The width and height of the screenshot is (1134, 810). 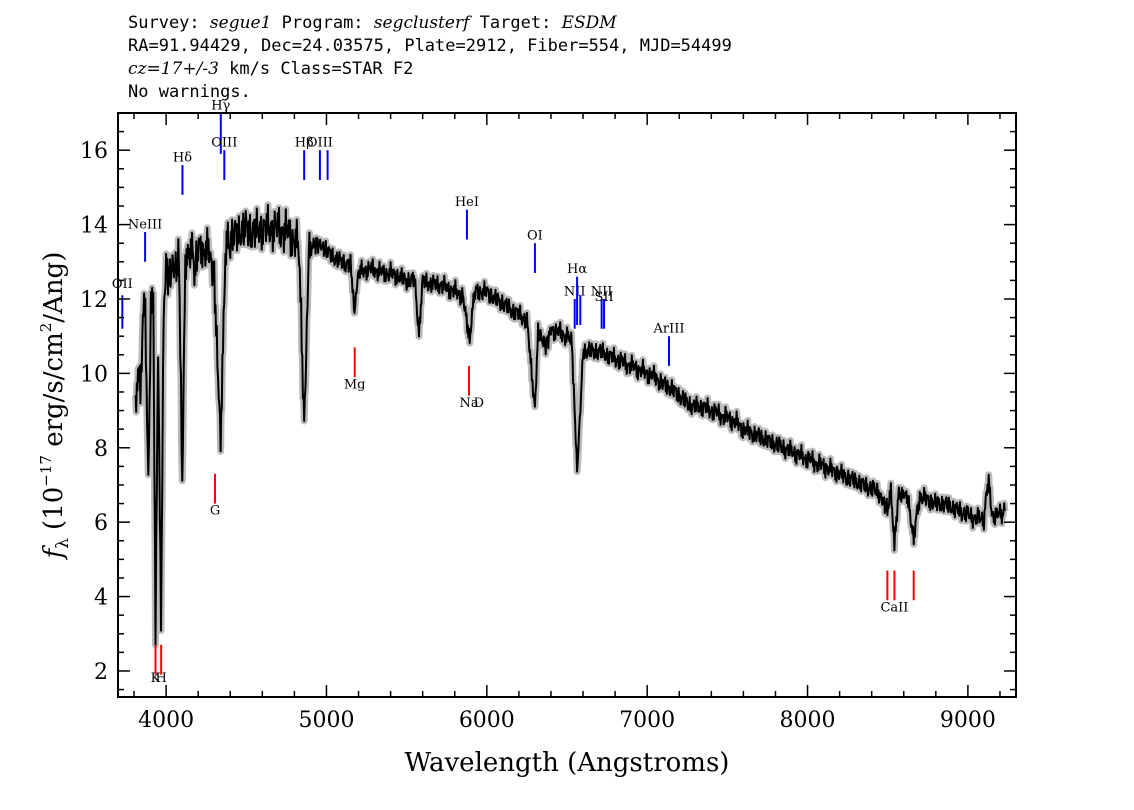 What do you see at coordinates (101, 598) in the screenshot?
I see `y-tick-label: 4` at bounding box center [101, 598].